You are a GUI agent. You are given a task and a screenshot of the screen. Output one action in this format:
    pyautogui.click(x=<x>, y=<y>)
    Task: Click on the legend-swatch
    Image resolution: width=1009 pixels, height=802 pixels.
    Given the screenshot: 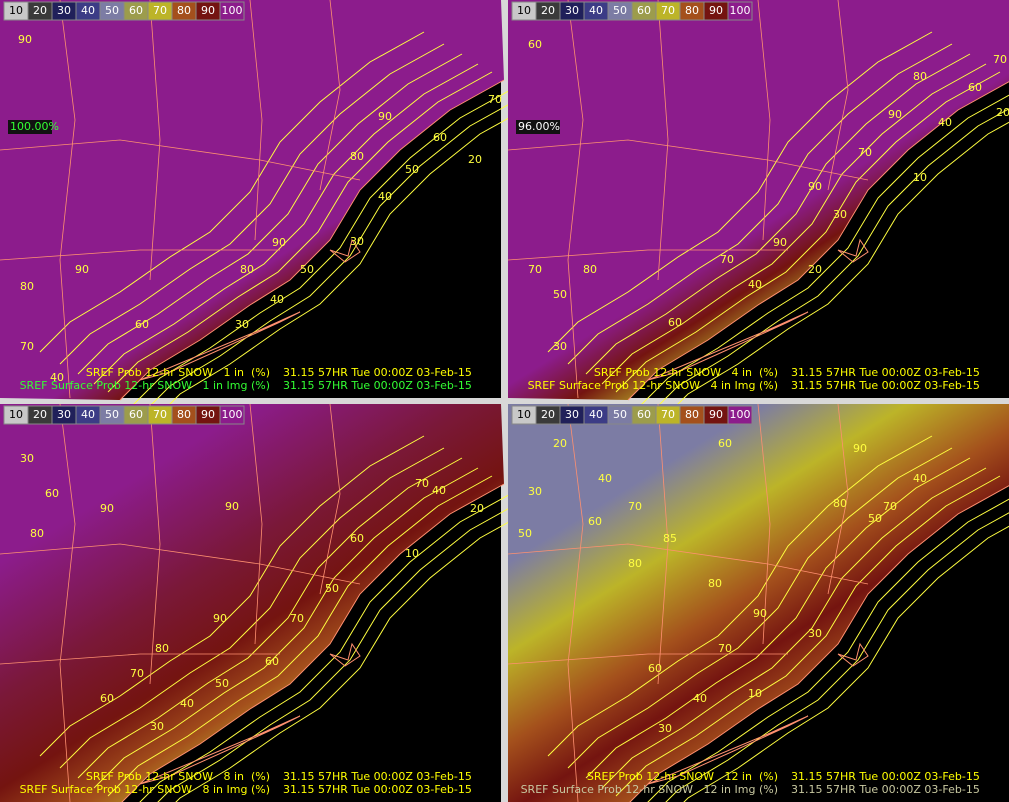 What is the action you would take?
    pyautogui.click(x=232, y=415)
    